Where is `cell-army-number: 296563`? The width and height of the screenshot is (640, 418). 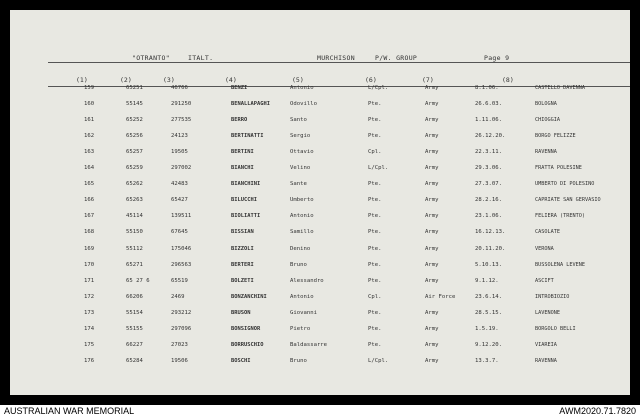
cell-army-number: 296563 is located at coordinates (181, 264).